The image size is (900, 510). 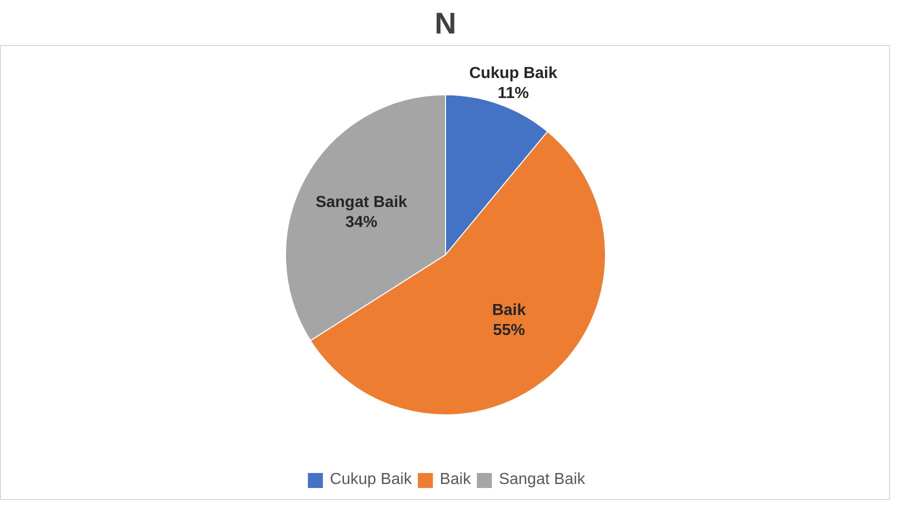 I want to click on slice-label: Baik, so click(x=509, y=310).